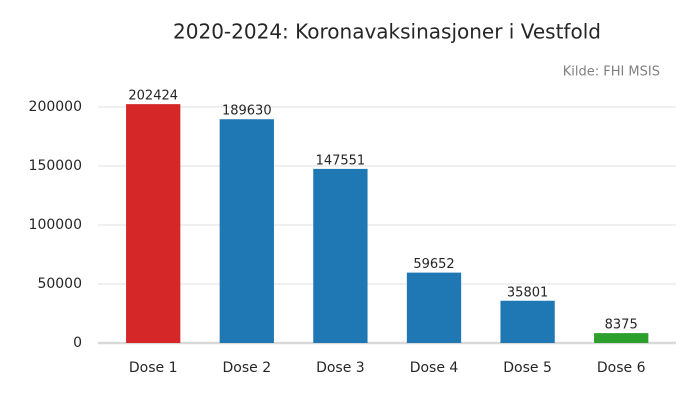  Describe the element at coordinates (59, 284) in the screenshot. I see `y-tick-label: 50000` at that location.